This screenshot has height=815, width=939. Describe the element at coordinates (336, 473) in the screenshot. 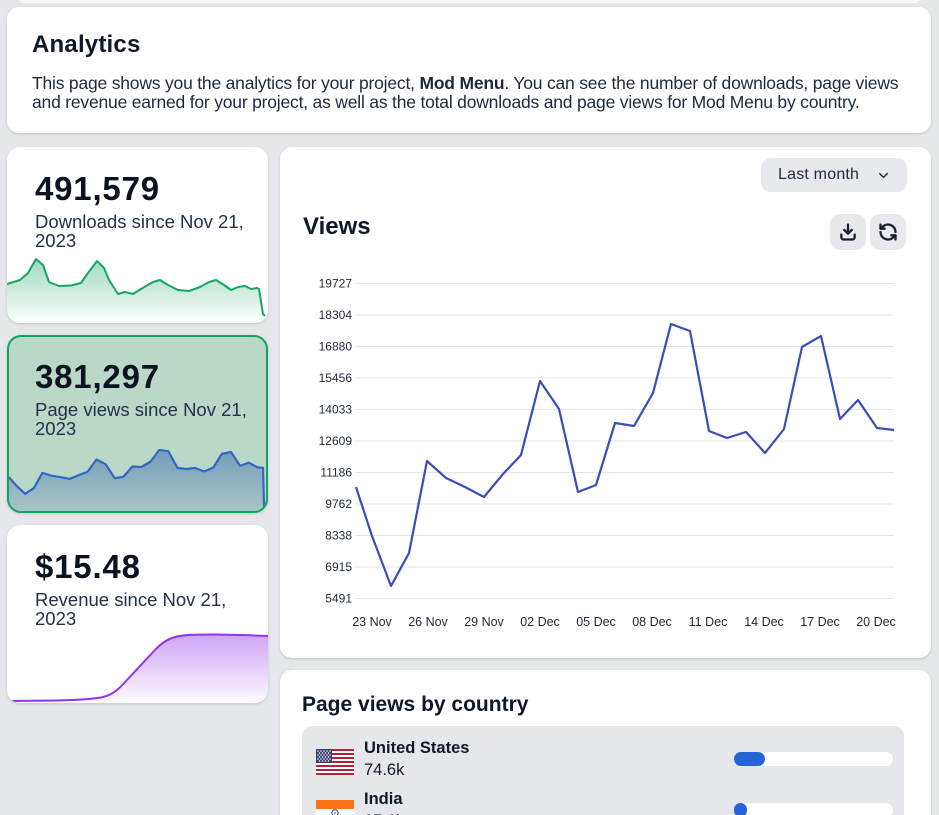

I see `svg-text: 11186` at that location.